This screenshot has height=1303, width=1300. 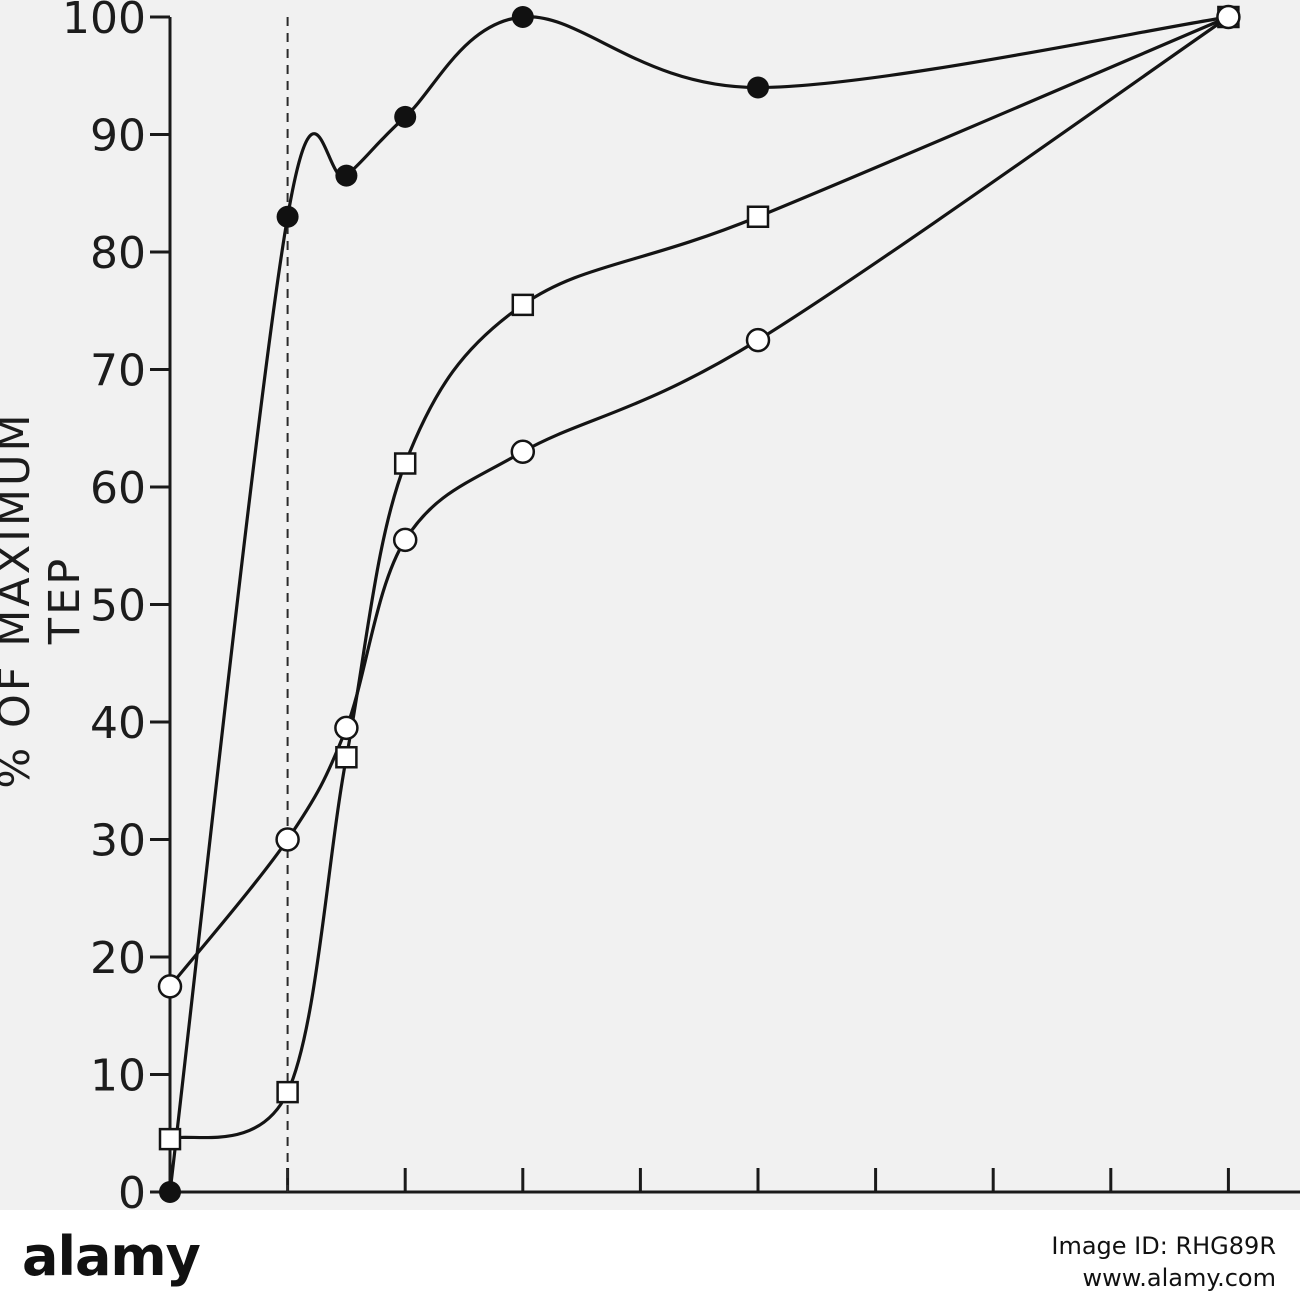 What do you see at coordinates (118, 723) in the screenshot?
I see `y-tick-label-40: 40` at bounding box center [118, 723].